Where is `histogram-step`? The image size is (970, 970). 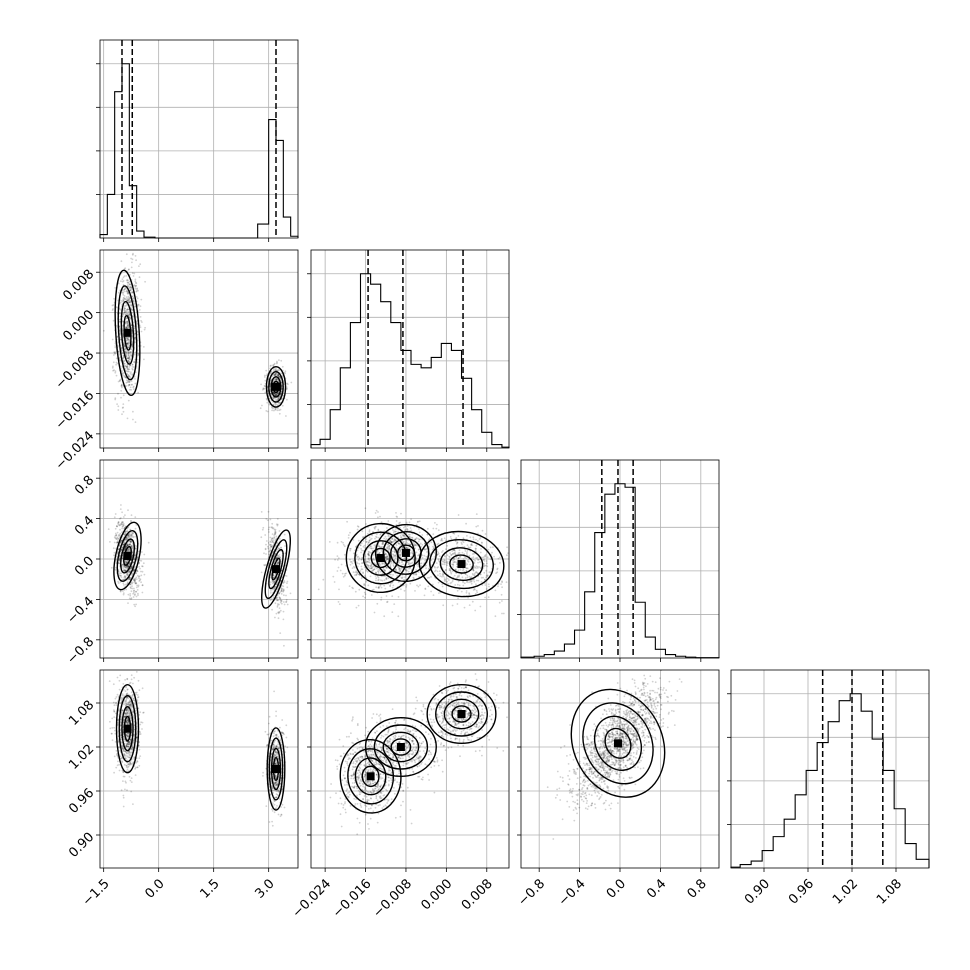
histogram-step is located at coordinates (620, 571).